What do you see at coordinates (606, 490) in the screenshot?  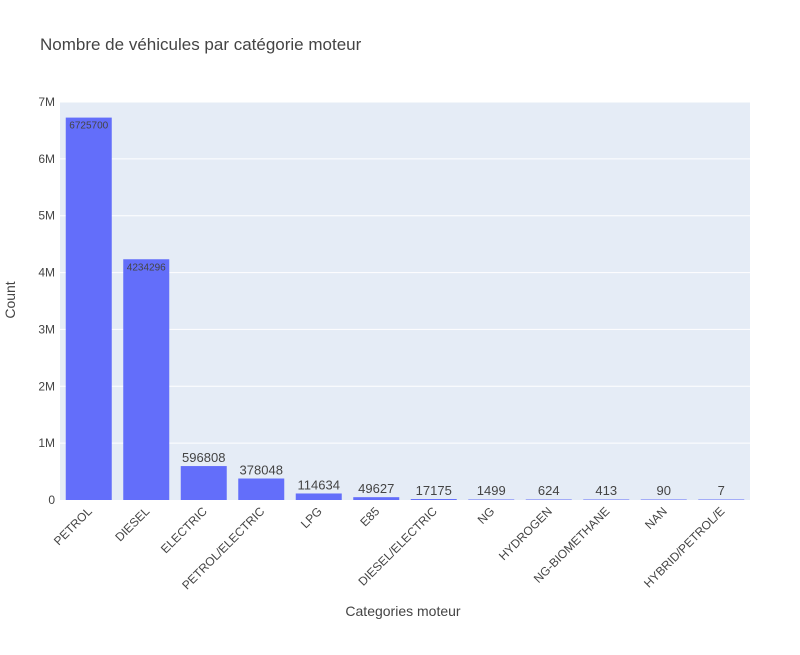 I see `data-label: 413` at bounding box center [606, 490].